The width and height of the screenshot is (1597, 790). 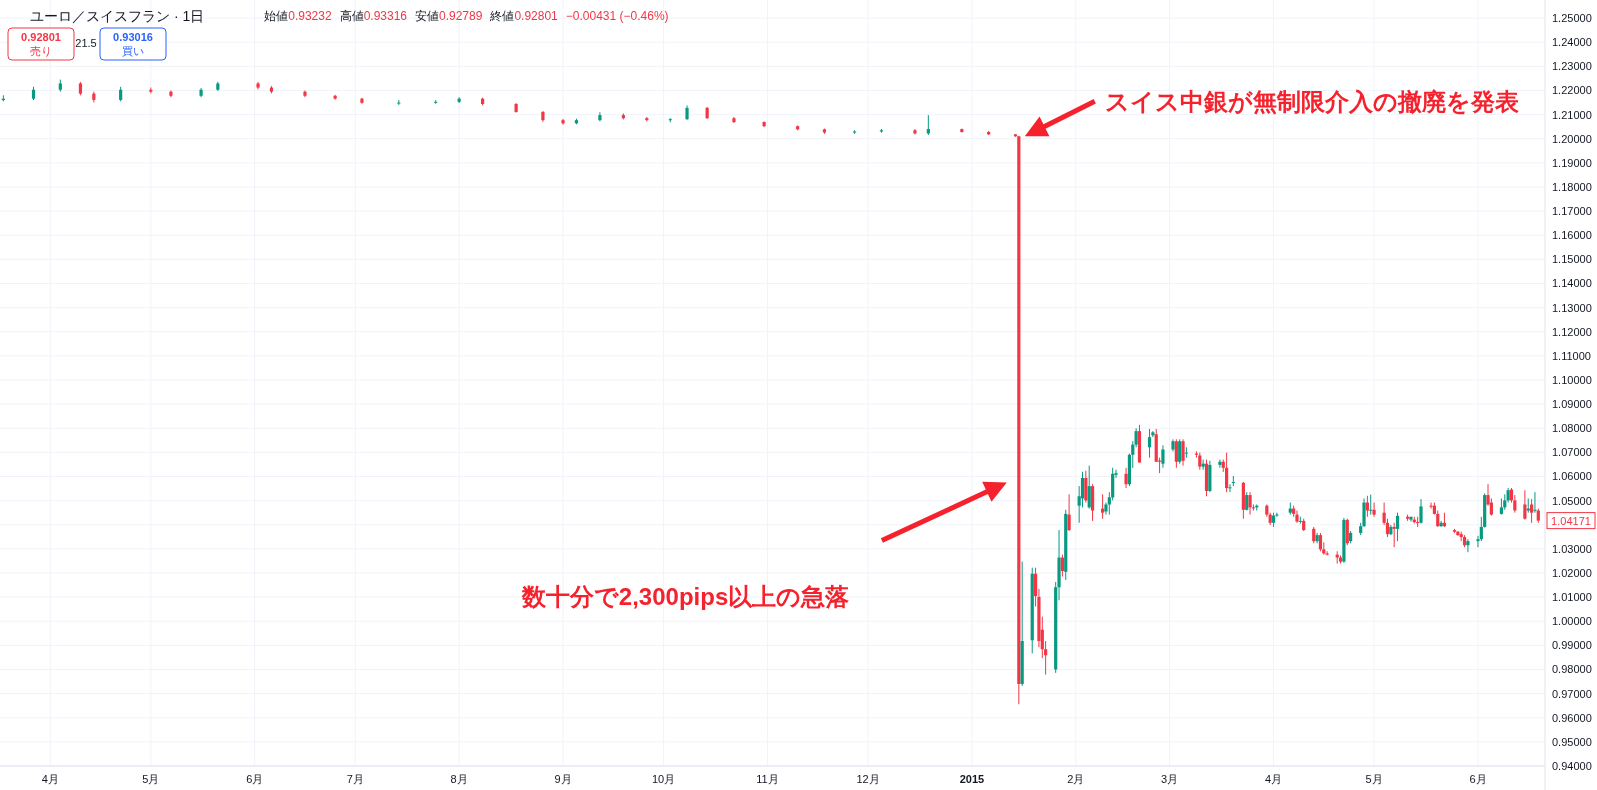 What do you see at coordinates (1572, 211) in the screenshot?
I see `y-tick-label: 1.17000` at bounding box center [1572, 211].